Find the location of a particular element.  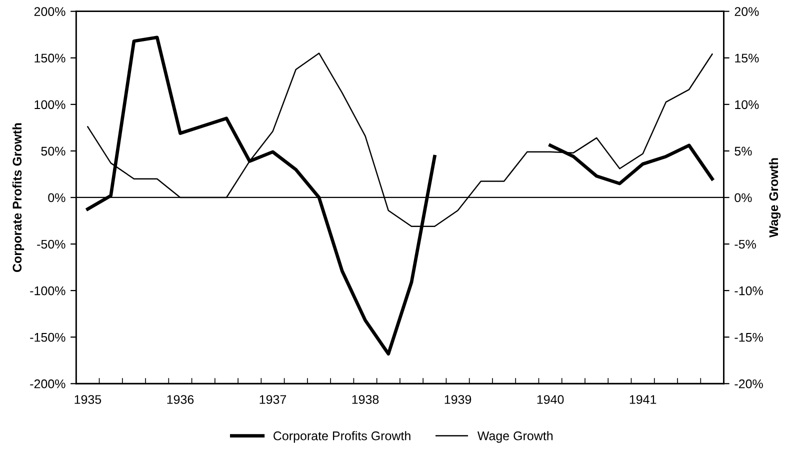

y-tick-label: -150% is located at coordinates (48, 337).